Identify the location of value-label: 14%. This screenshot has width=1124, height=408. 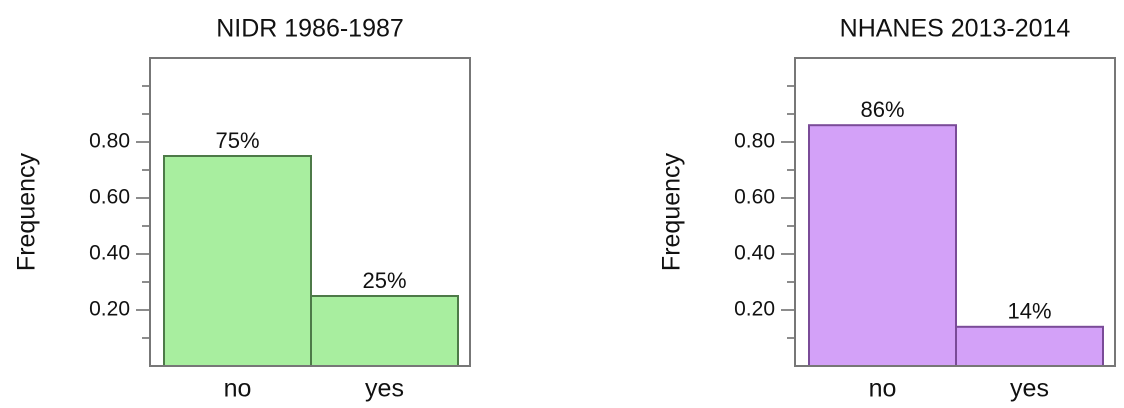
(1029, 311).